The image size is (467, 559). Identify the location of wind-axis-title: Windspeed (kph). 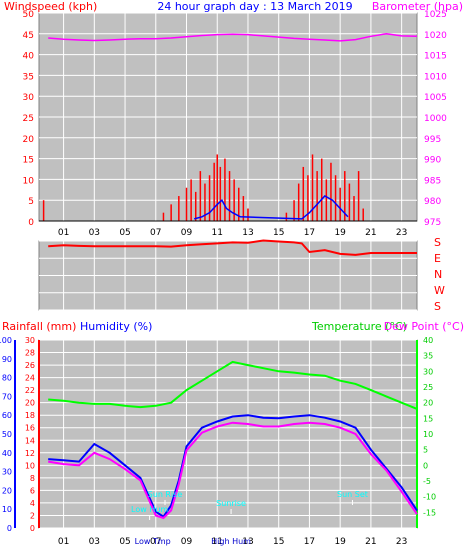
(50, 6).